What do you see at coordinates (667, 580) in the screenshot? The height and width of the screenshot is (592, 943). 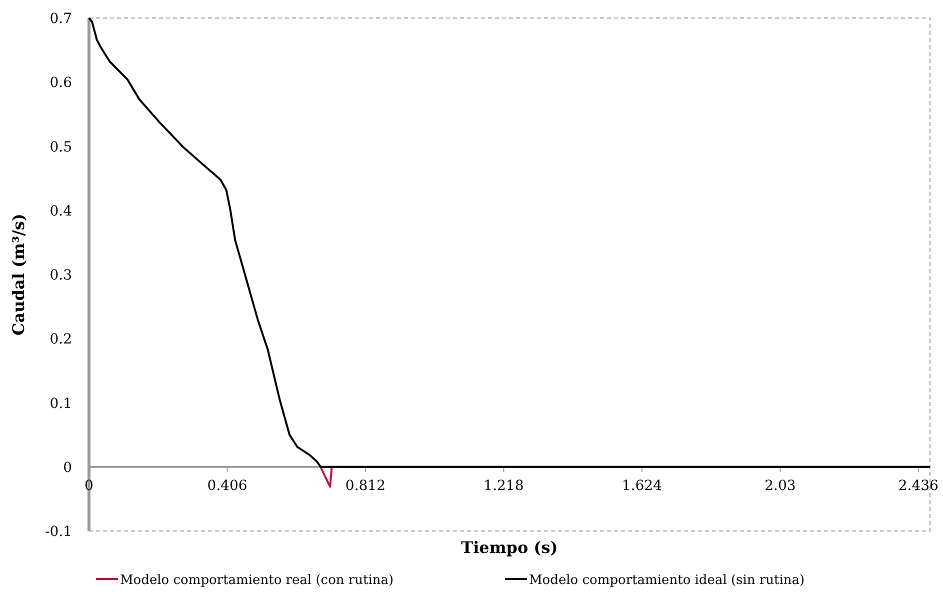 I see `legend-label: Modelo comportamiento ideal (sin rutina)` at bounding box center [667, 580].